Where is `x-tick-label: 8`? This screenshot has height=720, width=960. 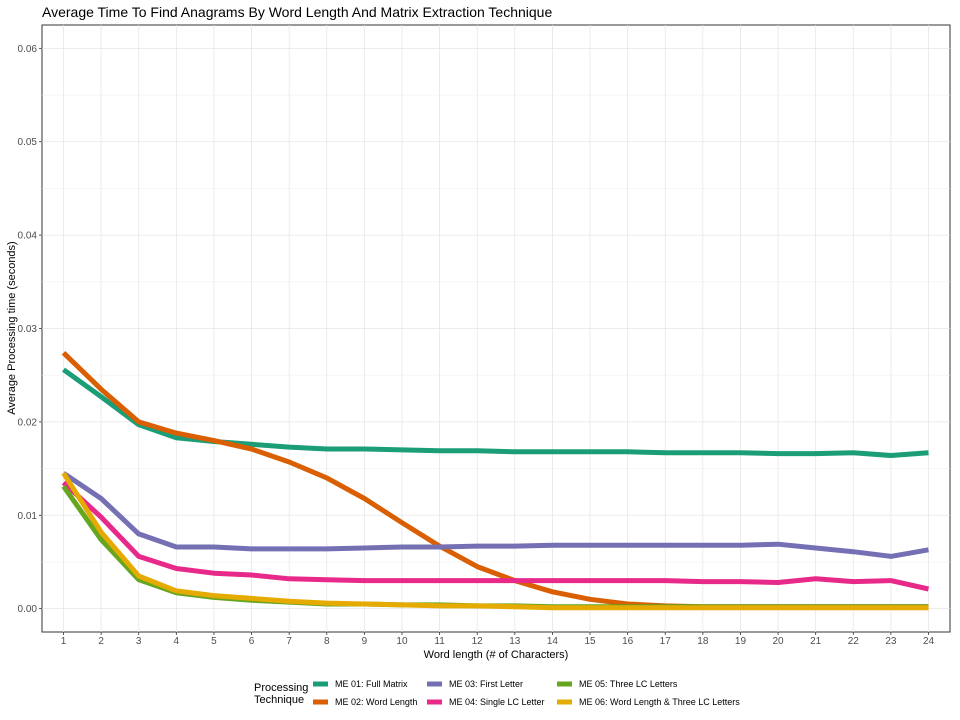 x-tick-label: 8 is located at coordinates (327, 641).